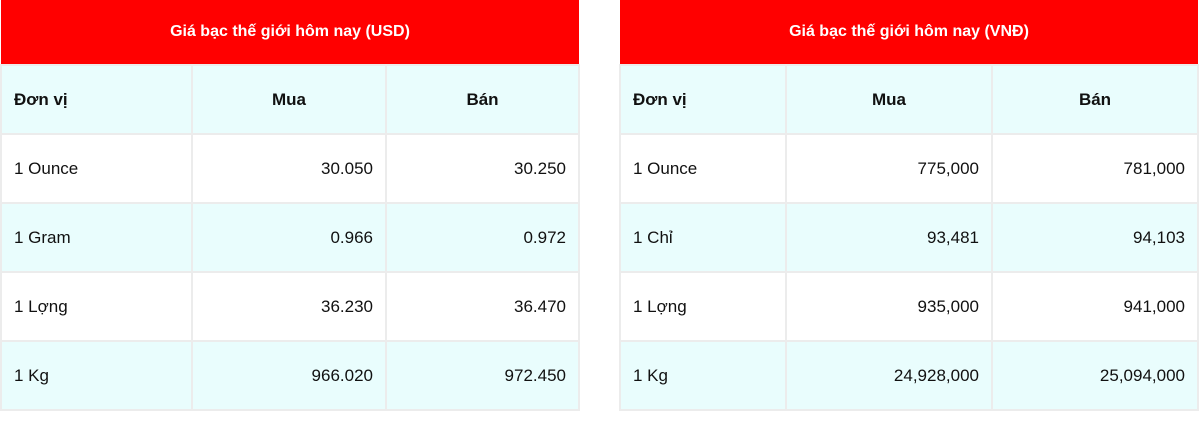 The height and width of the screenshot is (430, 1200). Describe the element at coordinates (889, 237) in the screenshot. I see `buy-cell: 93,481` at that location.